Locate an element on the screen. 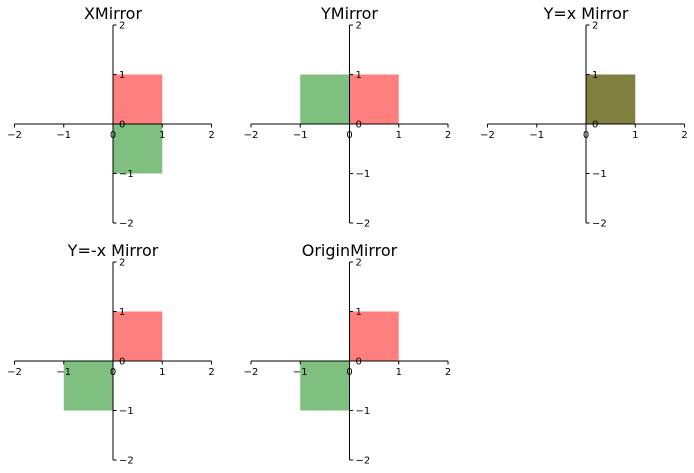  subplot-title: Y=-x Mirror is located at coordinates (113, 250).